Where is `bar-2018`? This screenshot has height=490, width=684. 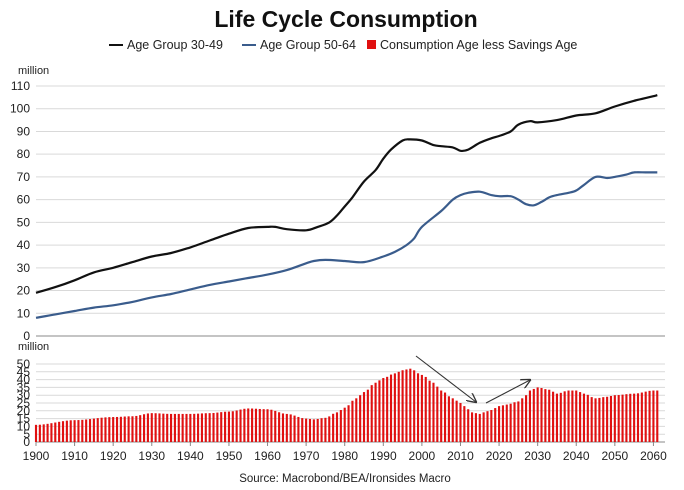 bar-2018 is located at coordinates (491, 426).